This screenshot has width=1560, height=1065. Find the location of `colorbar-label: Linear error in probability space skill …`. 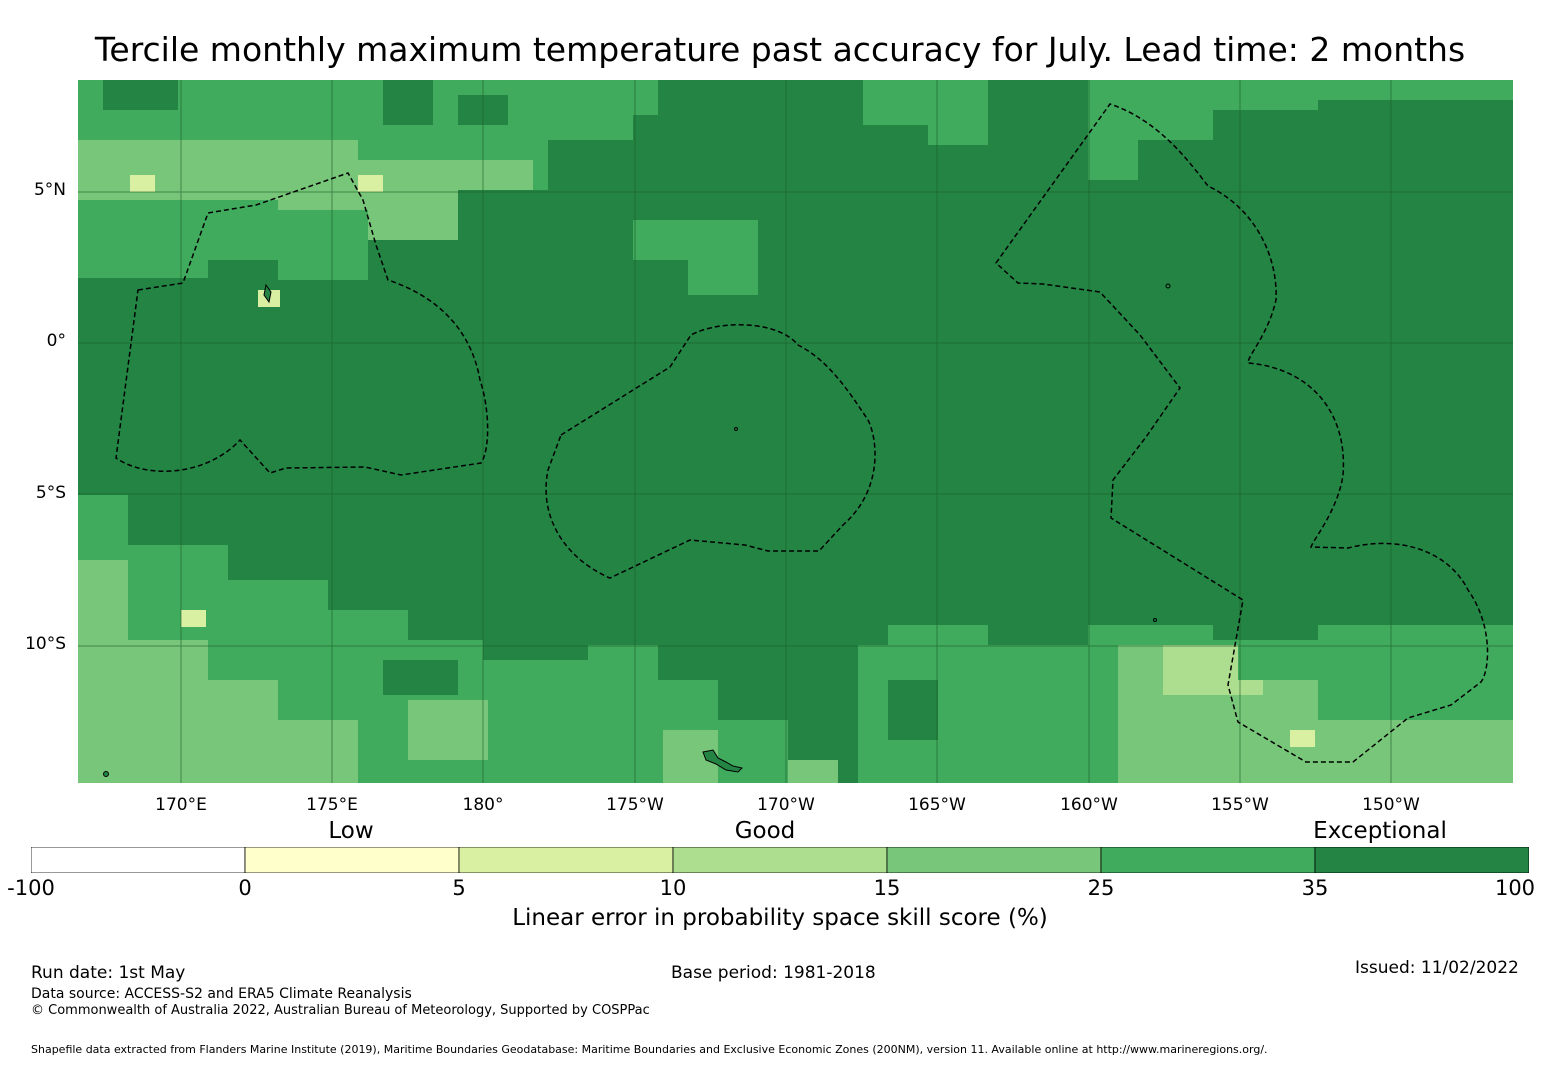

colorbar-label: Linear error in probability space skill … is located at coordinates (780, 918).